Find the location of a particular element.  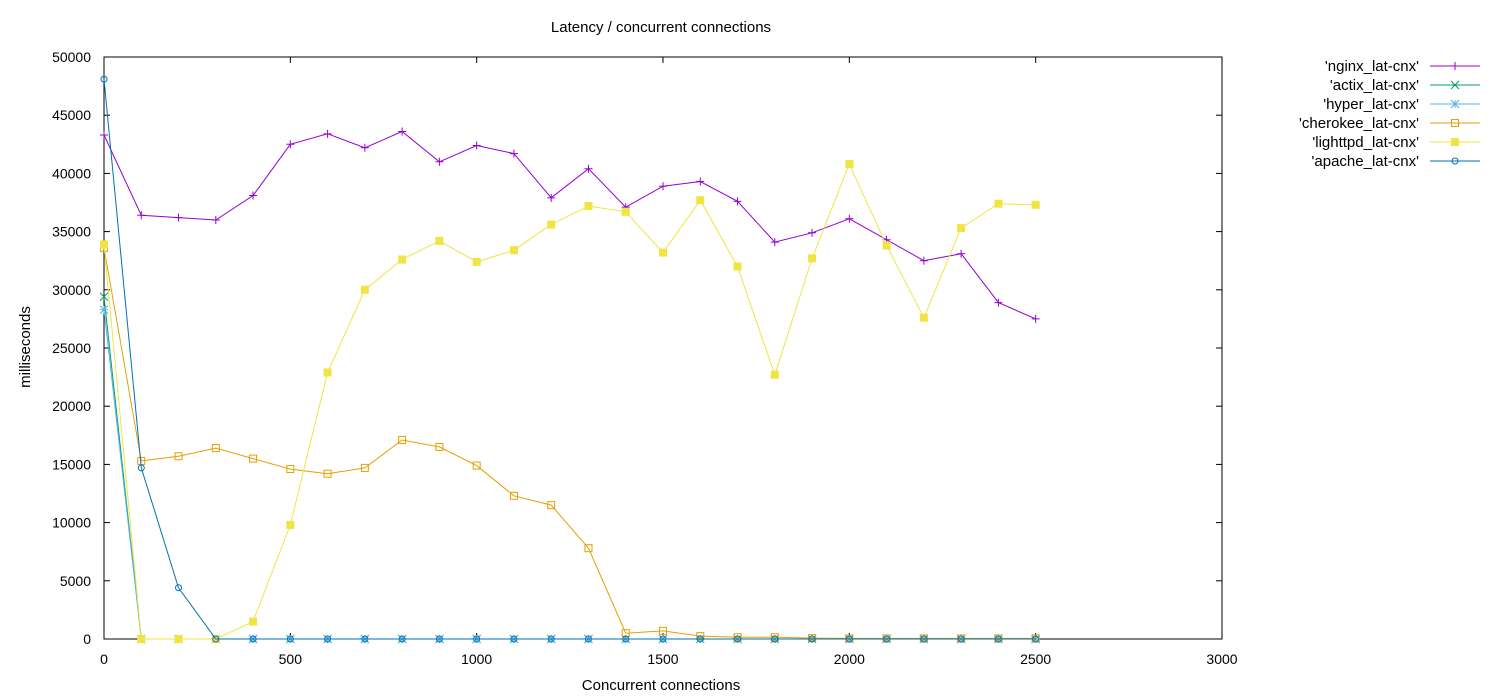

x-tick-label: 1500 is located at coordinates (662, 659).